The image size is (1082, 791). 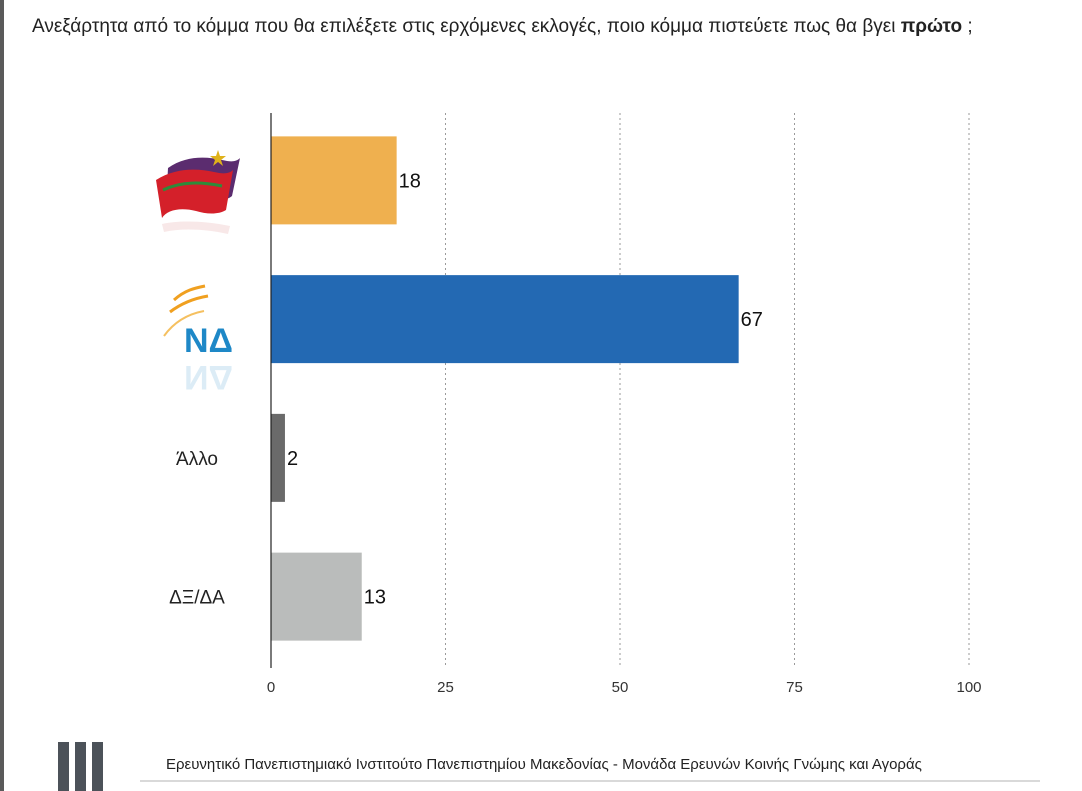 What do you see at coordinates (197, 598) in the screenshot?
I see `category-label: ΔΞ/ΔΑ` at bounding box center [197, 598].